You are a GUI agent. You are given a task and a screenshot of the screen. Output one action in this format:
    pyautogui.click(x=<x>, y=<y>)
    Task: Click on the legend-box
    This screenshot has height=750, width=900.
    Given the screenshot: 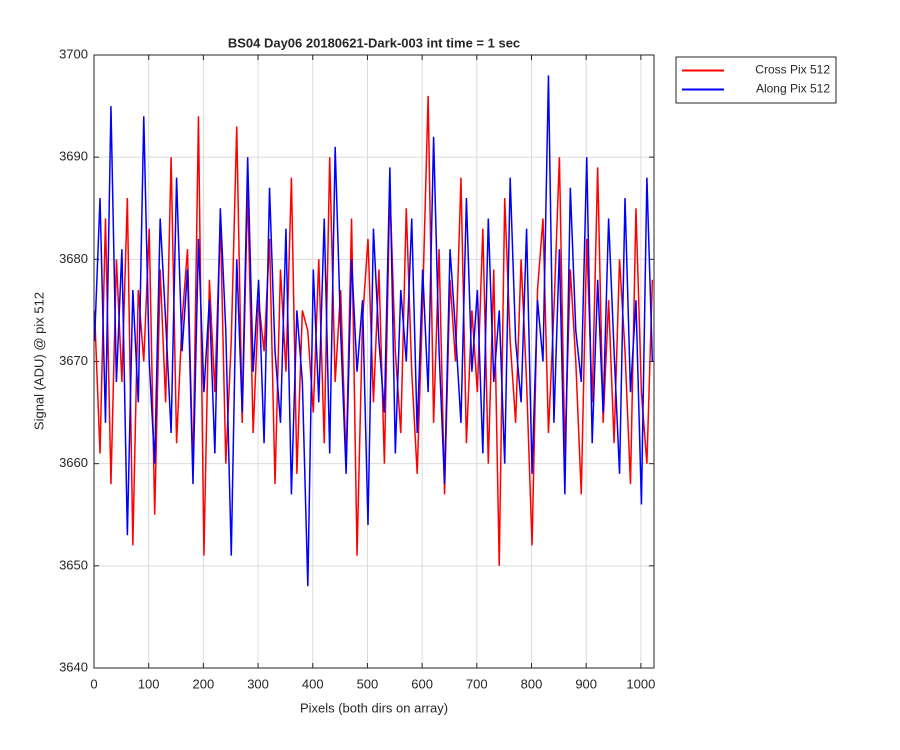 What is the action you would take?
    pyautogui.click(x=756, y=80)
    